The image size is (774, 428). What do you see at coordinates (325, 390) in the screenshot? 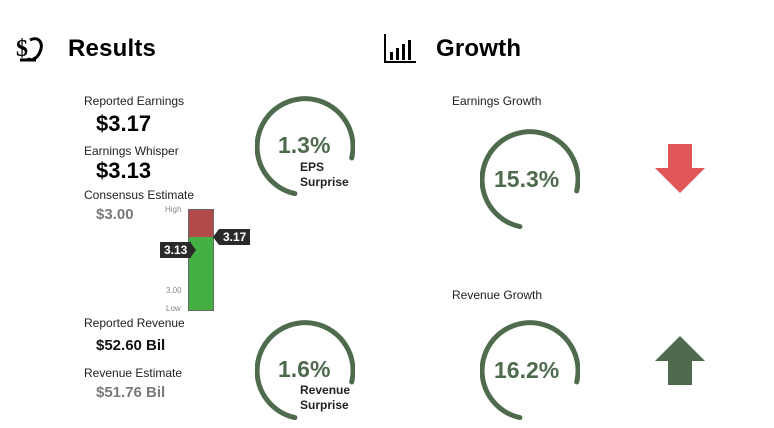
I see `revenue-surprise-line1: Revenue` at bounding box center [325, 390].